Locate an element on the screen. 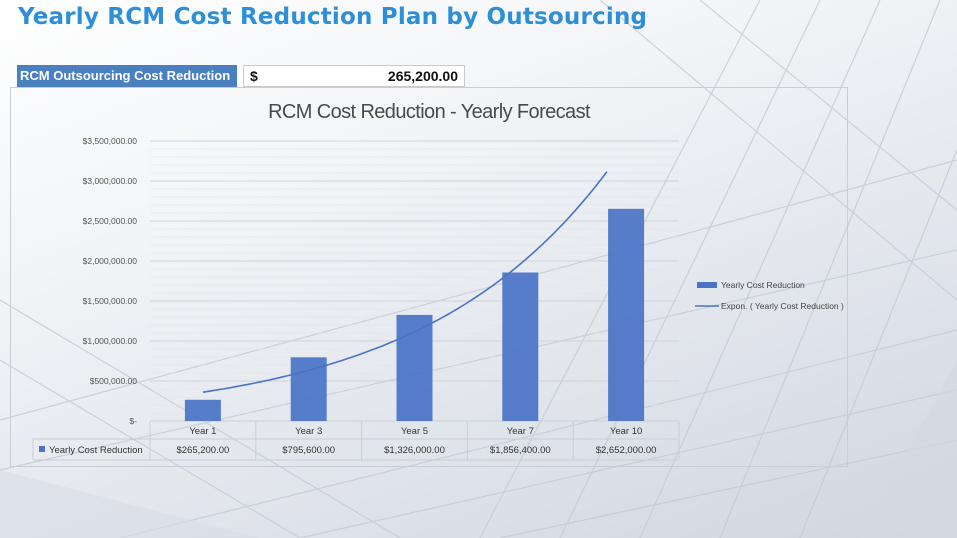 The width and height of the screenshot is (957, 538). legend-bar-swatch is located at coordinates (707, 285).